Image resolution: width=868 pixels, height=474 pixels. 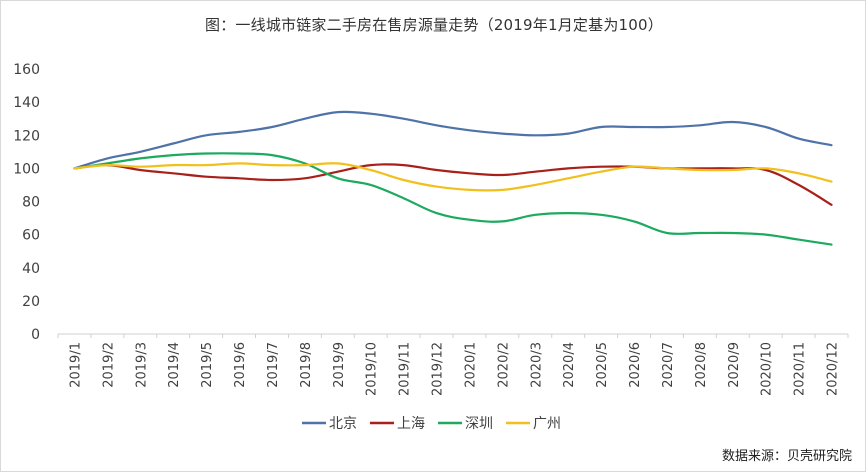 I want to click on x-tick-label: 2019/7, so click(x=273, y=365).